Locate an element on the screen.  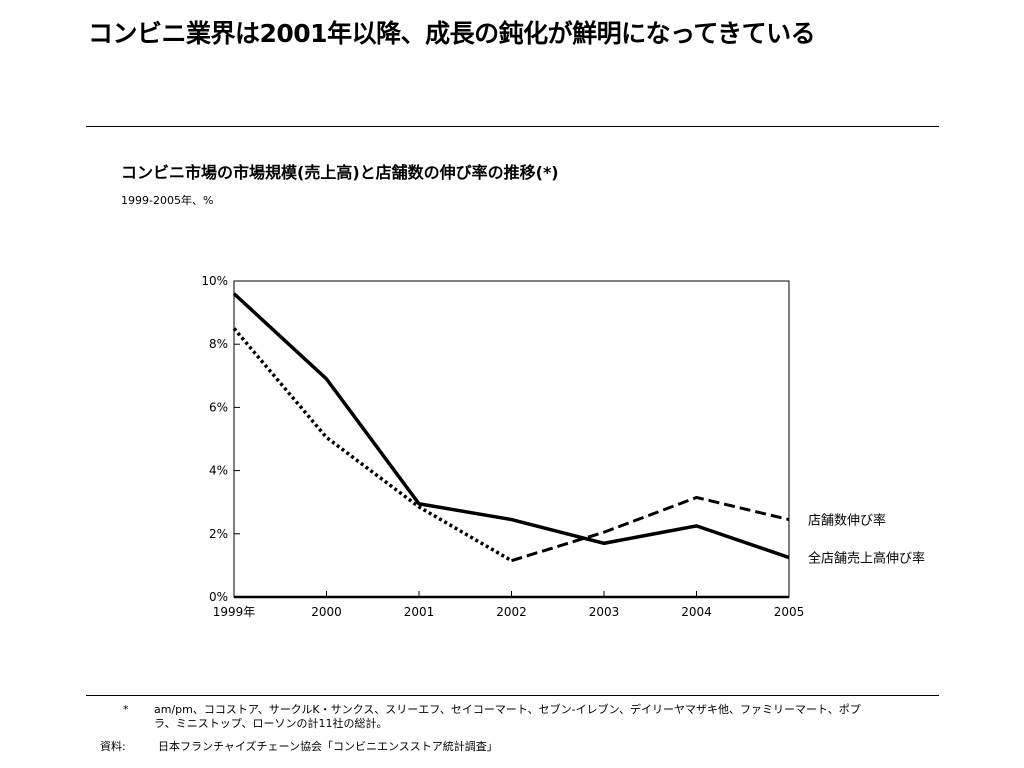
sales-growth-series-label: 全店舗売上高伸び率 is located at coordinates (866, 559).